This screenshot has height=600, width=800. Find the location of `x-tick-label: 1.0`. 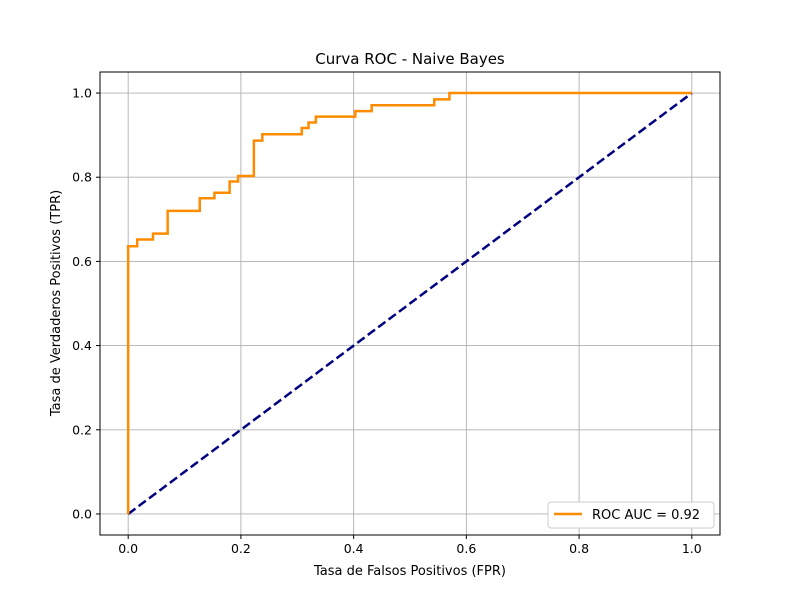

x-tick-label: 1.0 is located at coordinates (692, 548).